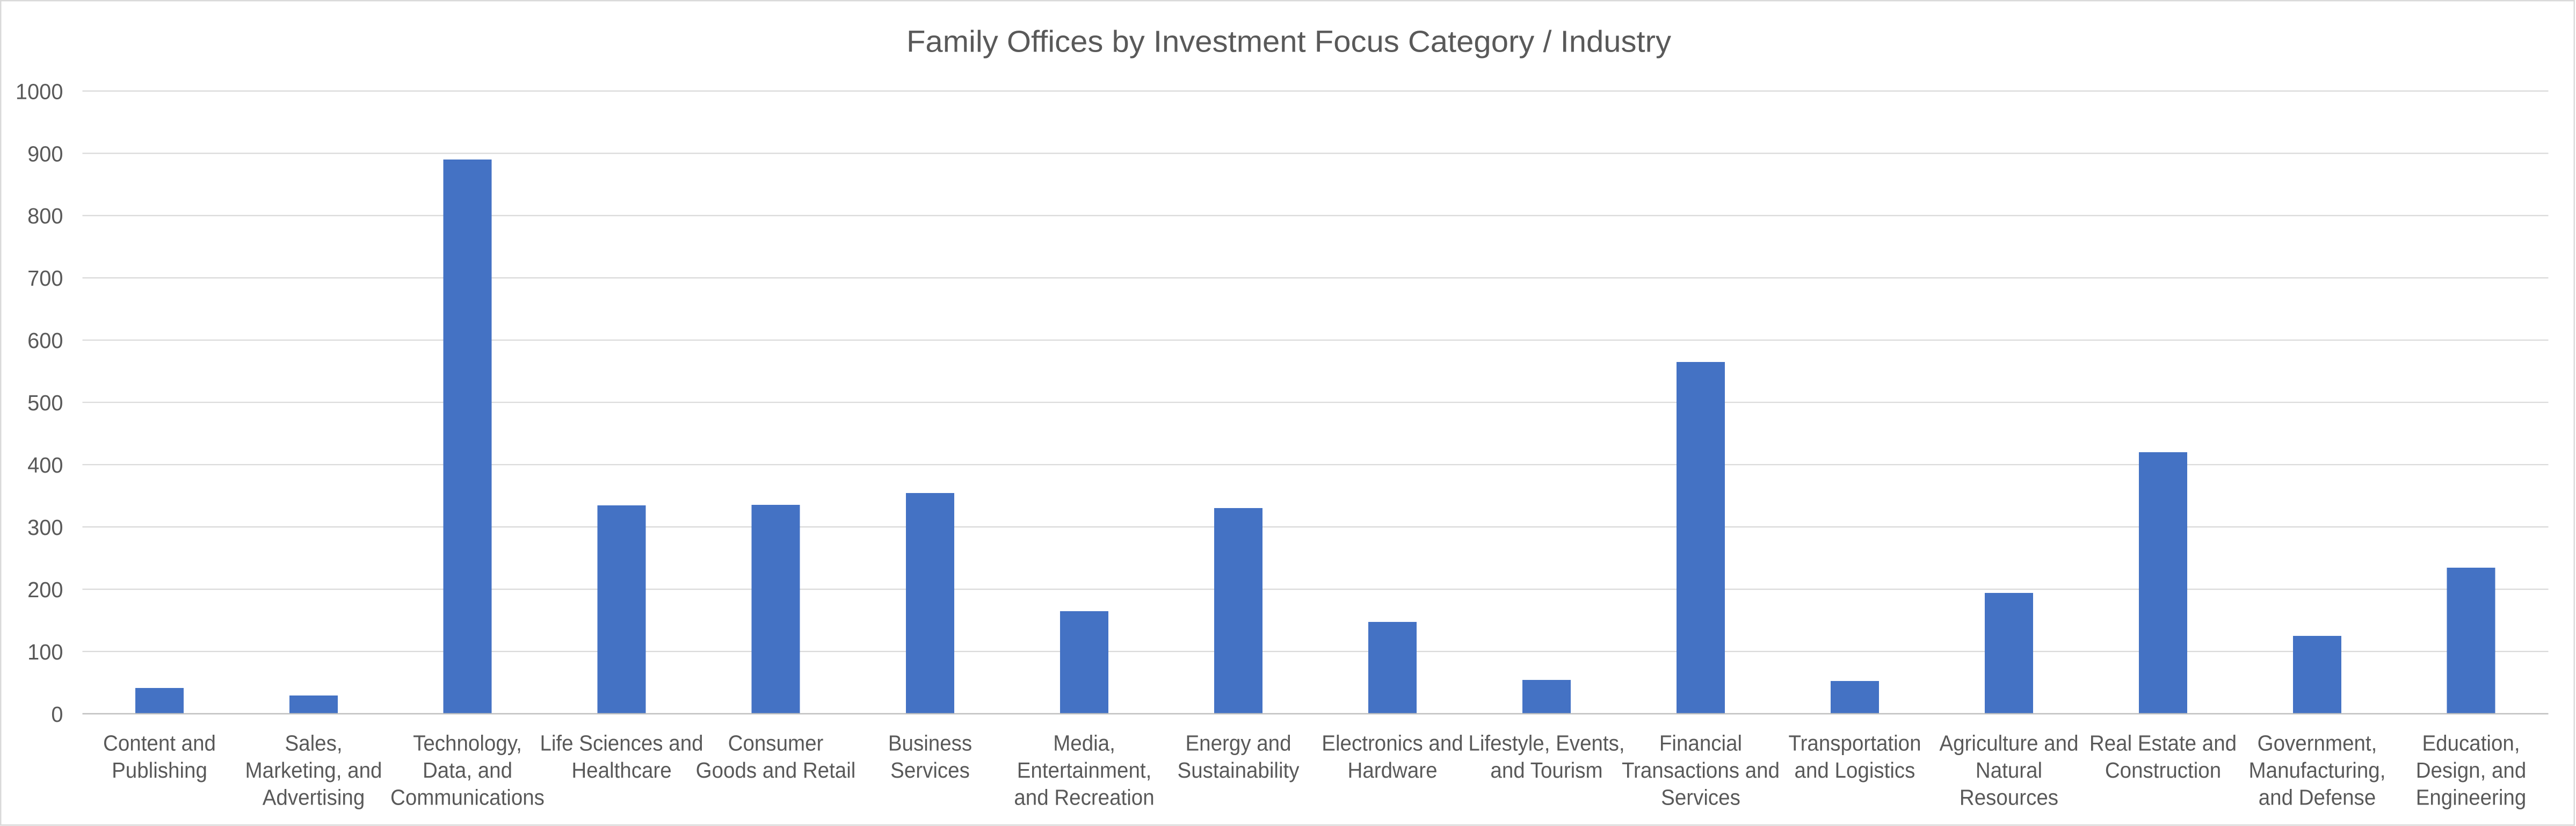 Image resolution: width=2576 pixels, height=826 pixels. Describe the element at coordinates (159, 742) in the screenshot. I see `svg-text: Content and` at that location.